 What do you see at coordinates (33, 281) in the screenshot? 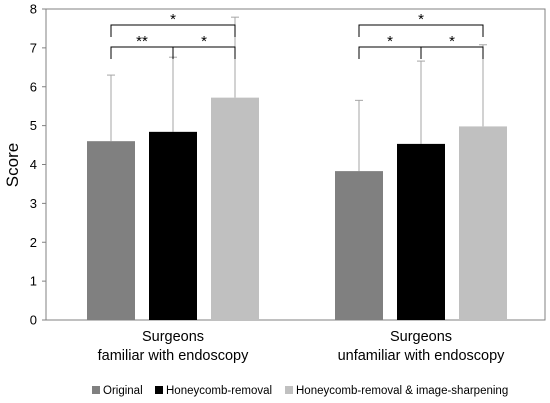
I see `y-tick-label: 1` at bounding box center [33, 281].